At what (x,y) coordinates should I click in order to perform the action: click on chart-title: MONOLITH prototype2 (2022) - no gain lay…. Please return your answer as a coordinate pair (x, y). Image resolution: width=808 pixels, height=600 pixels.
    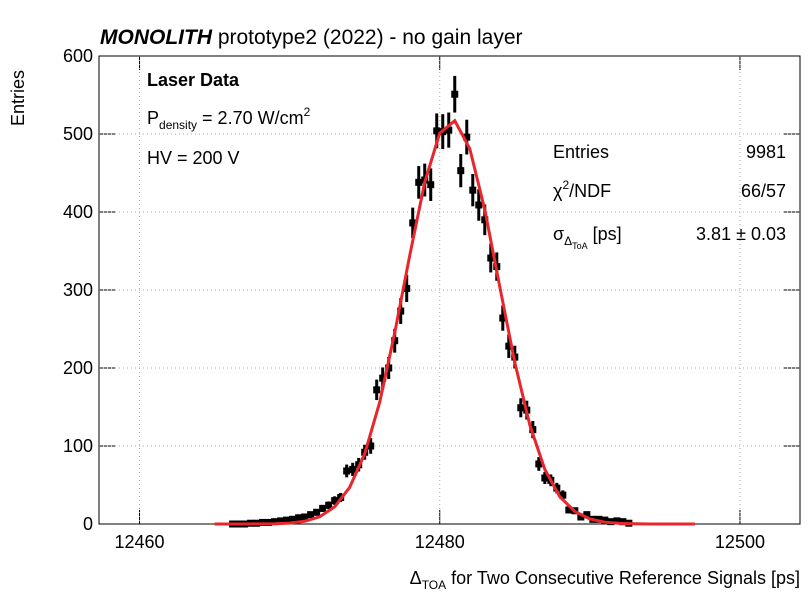
    Looking at the image, I should click on (311, 37).